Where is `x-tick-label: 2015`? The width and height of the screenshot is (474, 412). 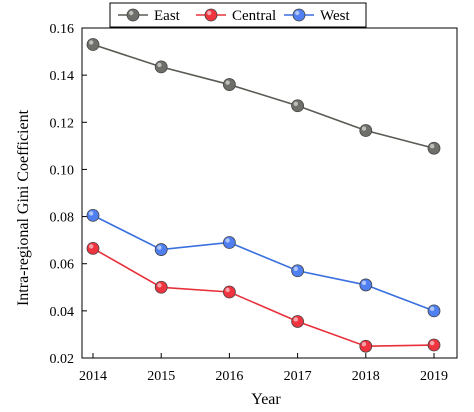
x-tick-label: 2015 is located at coordinates (161, 376).